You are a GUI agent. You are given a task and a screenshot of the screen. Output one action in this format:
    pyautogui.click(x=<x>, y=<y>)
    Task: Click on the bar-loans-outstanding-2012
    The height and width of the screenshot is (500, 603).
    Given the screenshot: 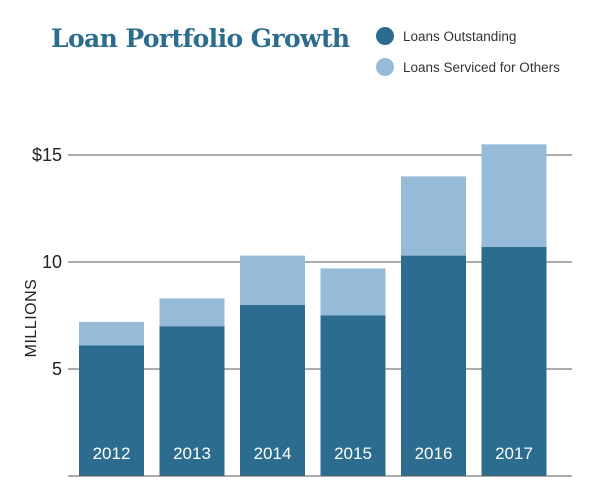 What is the action you would take?
    pyautogui.click(x=111, y=410)
    